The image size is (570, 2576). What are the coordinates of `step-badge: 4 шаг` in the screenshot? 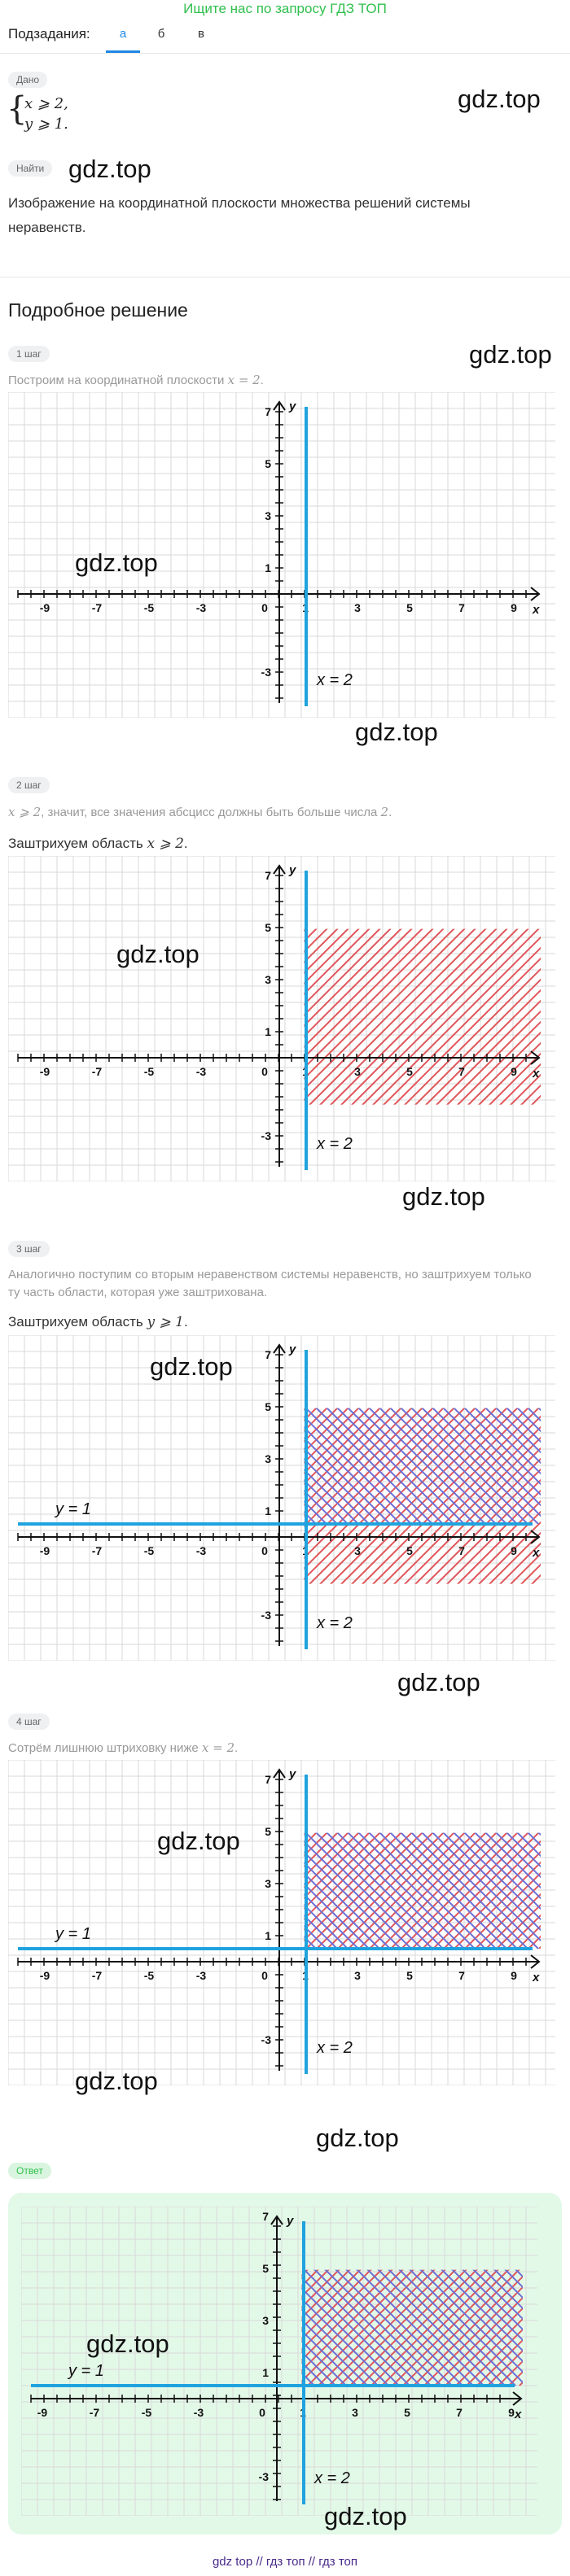 It's located at (29, 1722).